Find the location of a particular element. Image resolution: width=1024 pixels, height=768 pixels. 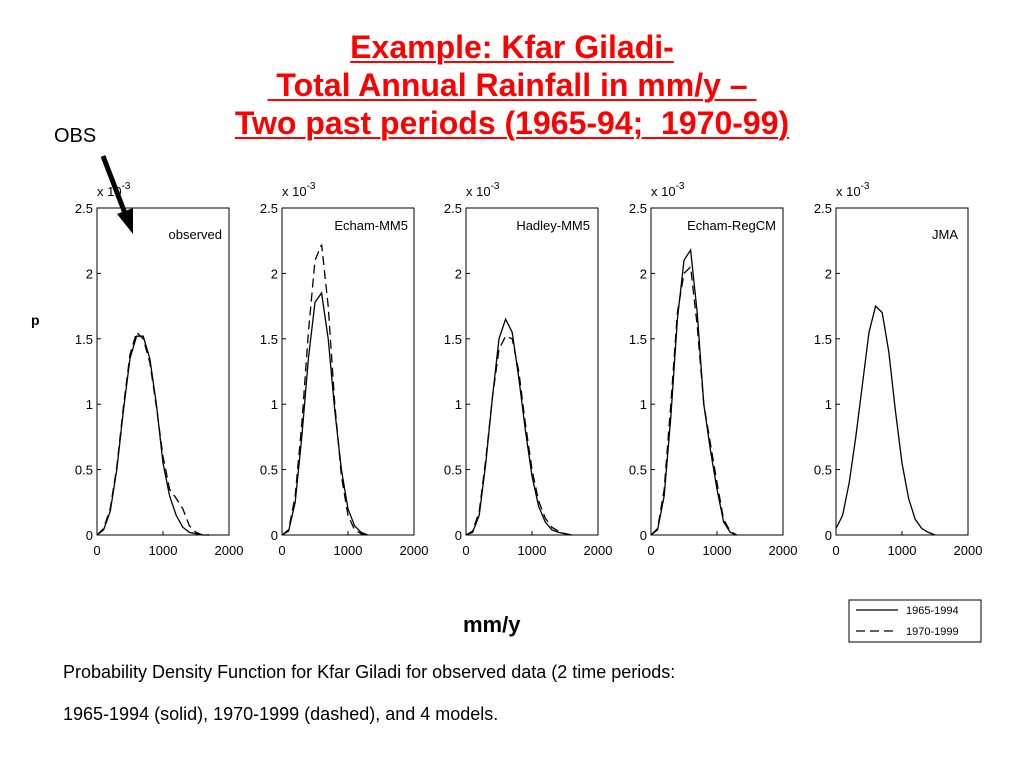

obs-arrow-head is located at coordinates (125, 221).